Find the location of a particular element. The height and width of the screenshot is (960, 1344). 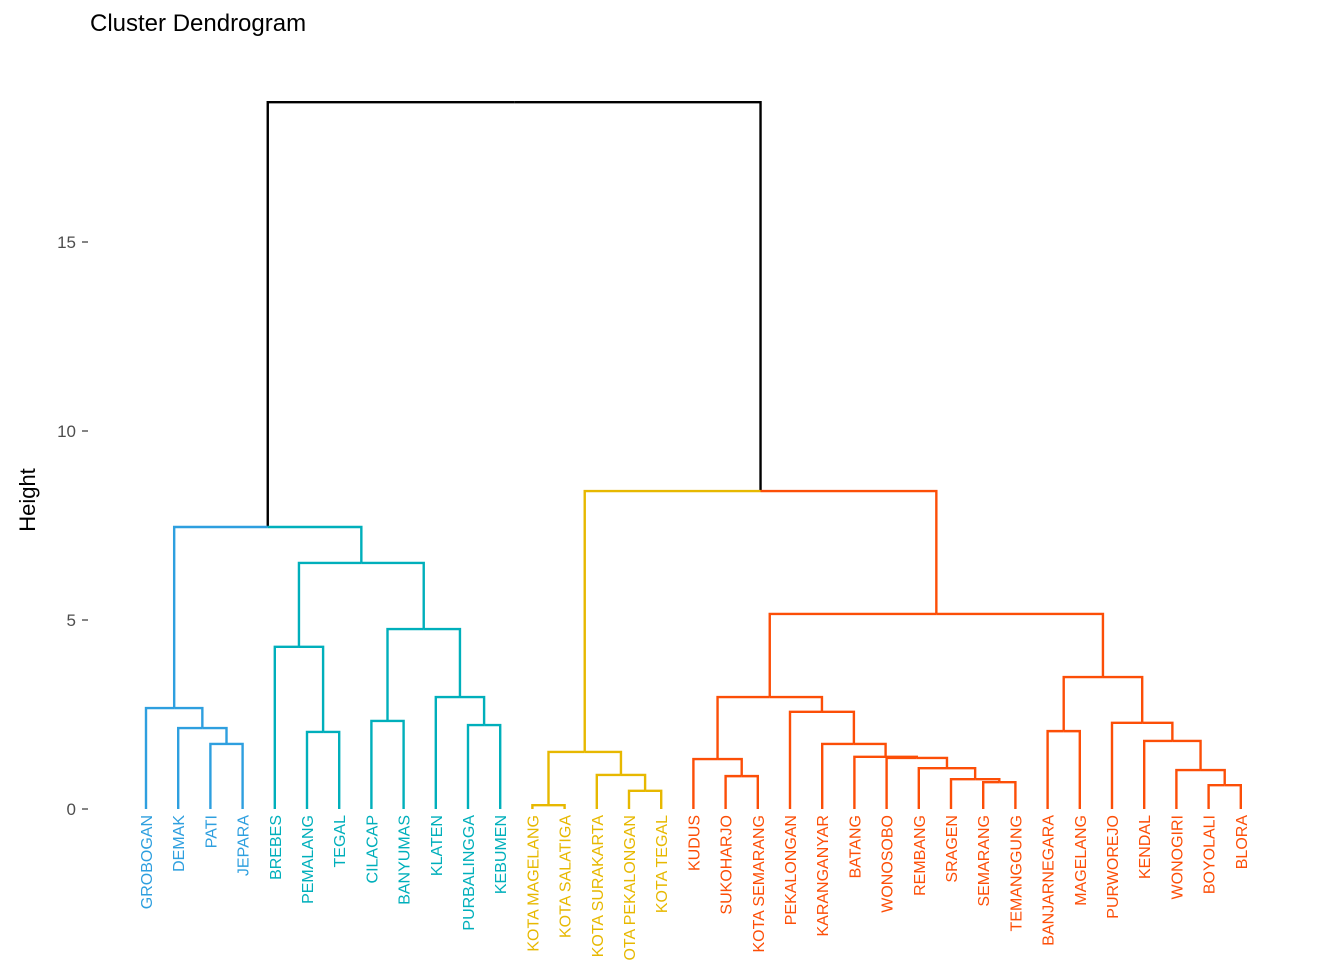

leaf-label: KLATEN is located at coordinates (437, 845).